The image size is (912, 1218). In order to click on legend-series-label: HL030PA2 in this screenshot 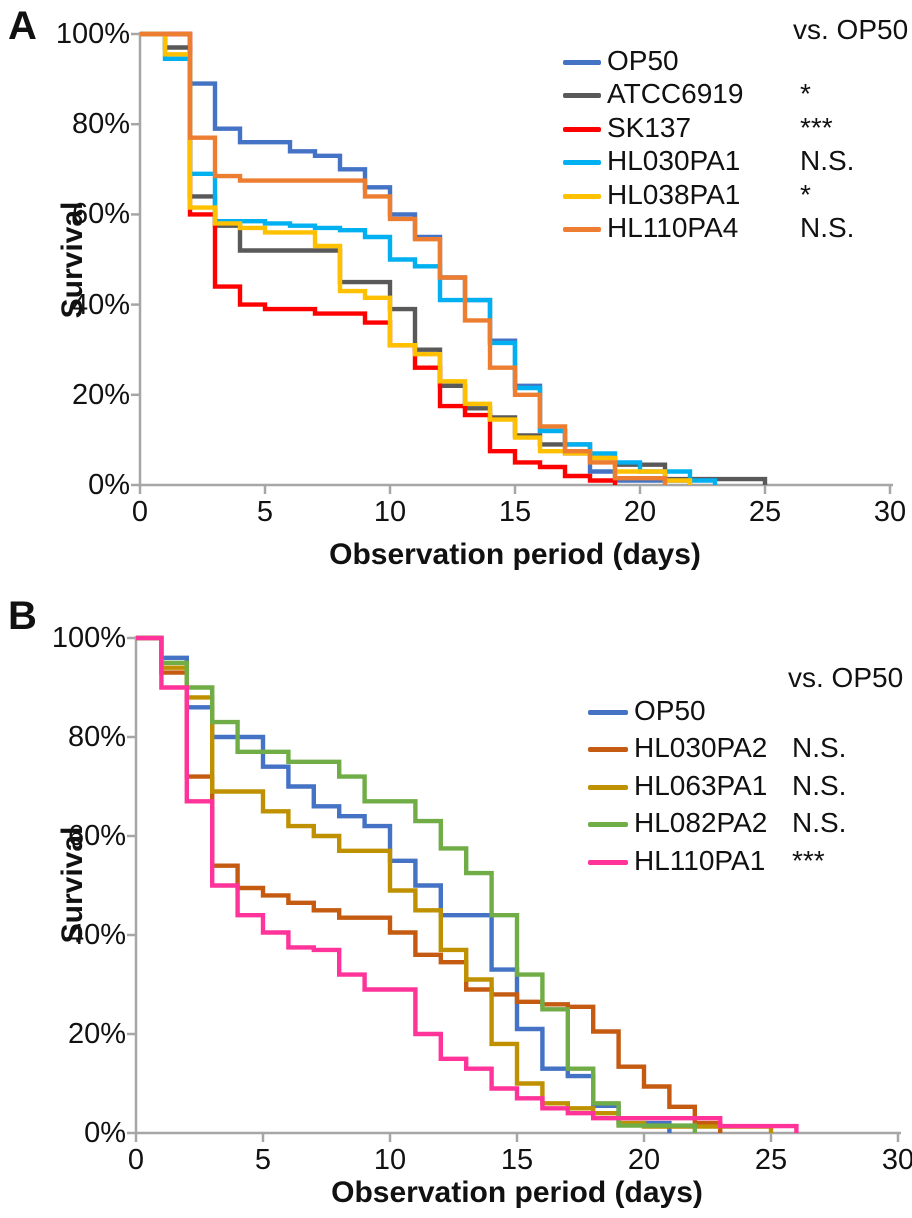, I will do `click(701, 748)`.